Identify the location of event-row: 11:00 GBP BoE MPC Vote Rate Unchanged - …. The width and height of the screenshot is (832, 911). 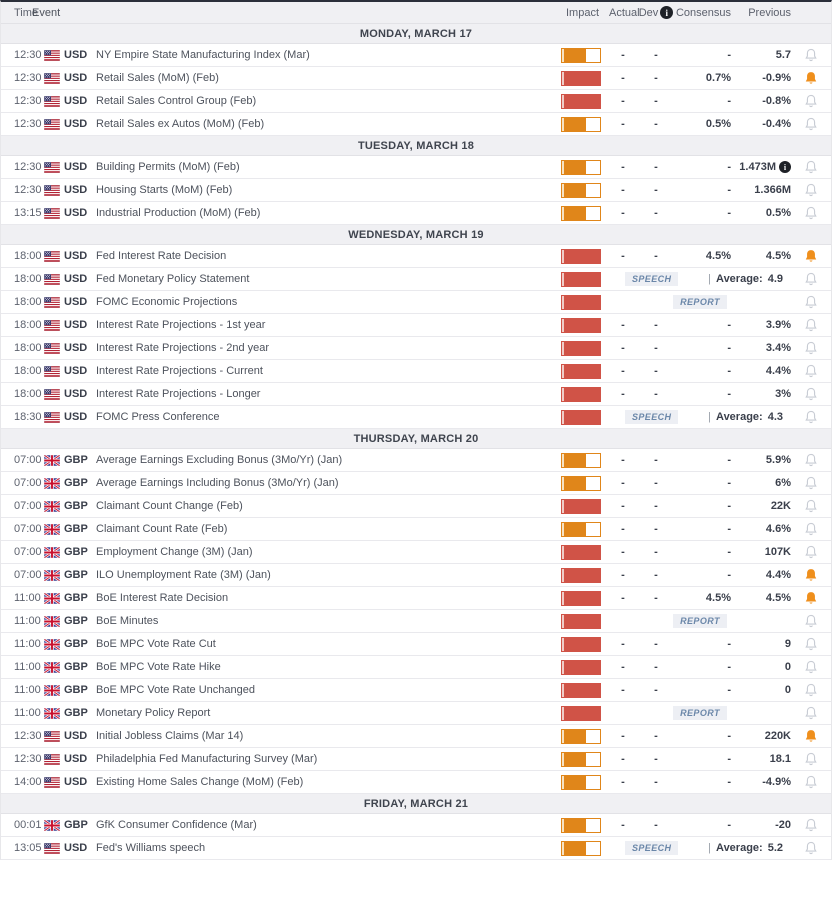
(416, 690).